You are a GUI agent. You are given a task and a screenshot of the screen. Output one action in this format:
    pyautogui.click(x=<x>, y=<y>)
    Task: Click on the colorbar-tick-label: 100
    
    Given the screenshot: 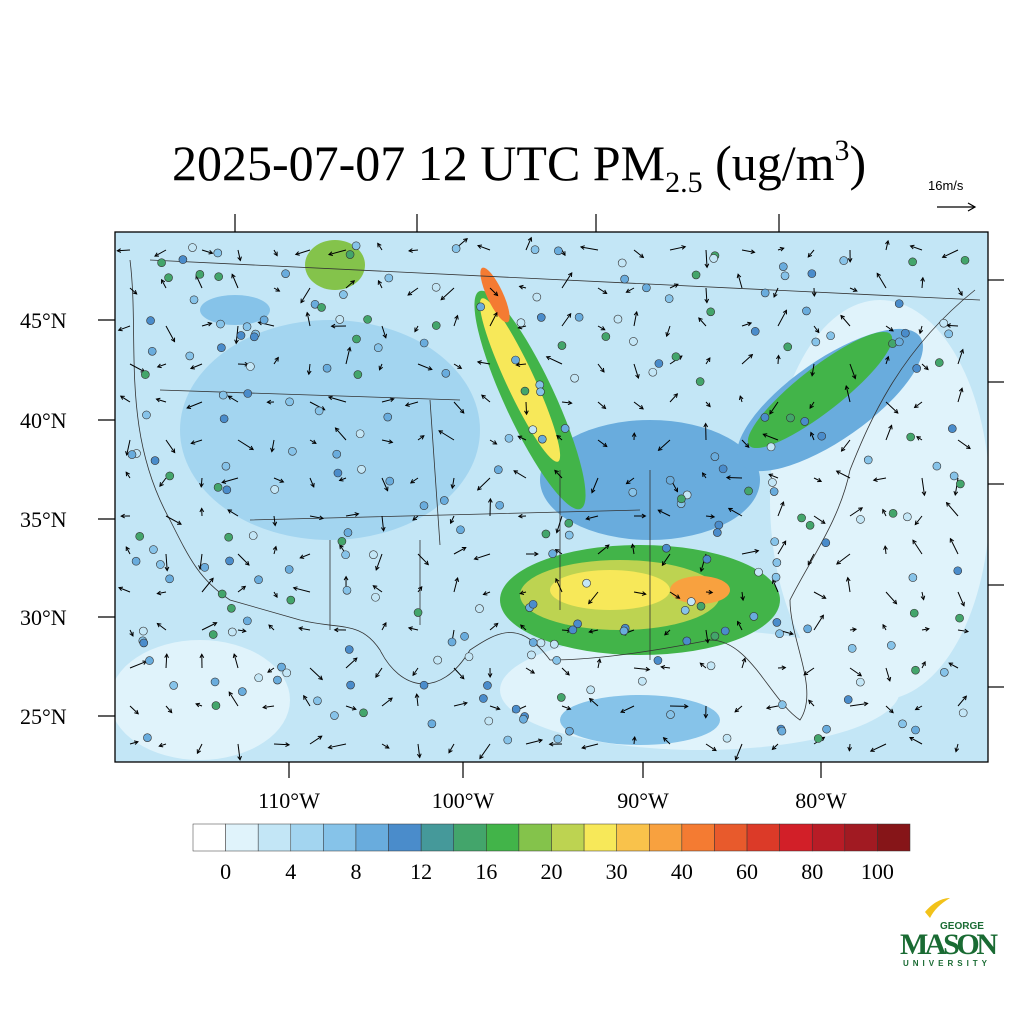 What is the action you would take?
    pyautogui.click(x=877, y=871)
    